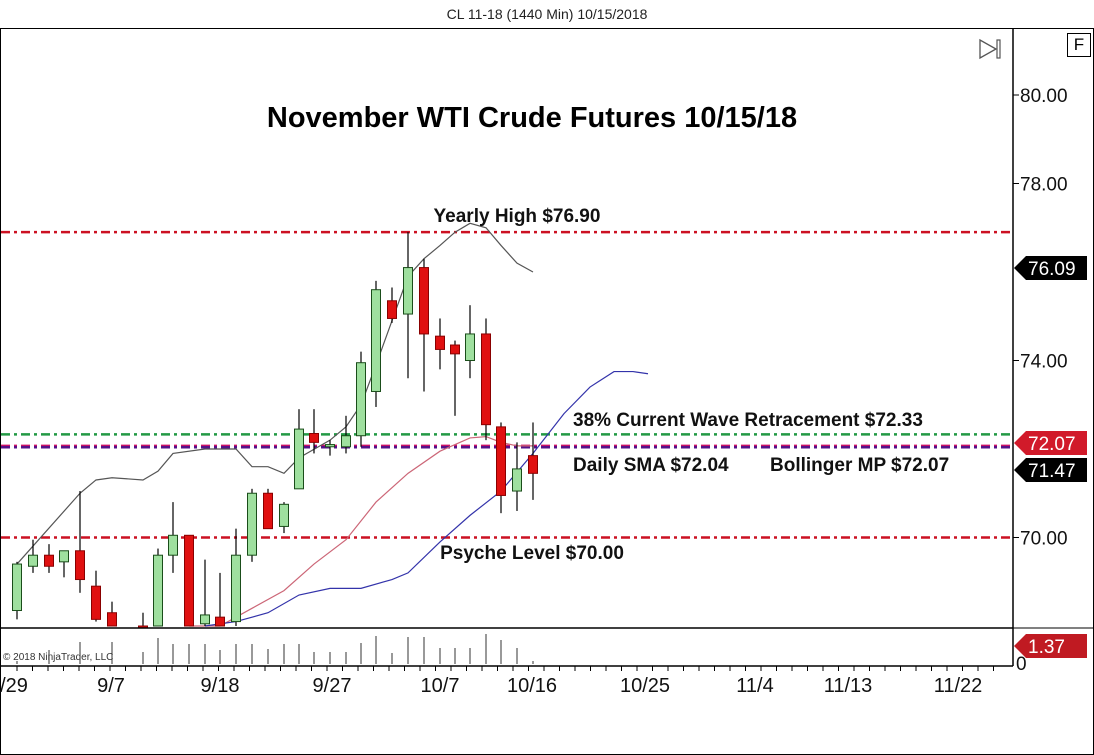  I want to click on daily-sma-label: Daily SMA $72.04, so click(651, 465).